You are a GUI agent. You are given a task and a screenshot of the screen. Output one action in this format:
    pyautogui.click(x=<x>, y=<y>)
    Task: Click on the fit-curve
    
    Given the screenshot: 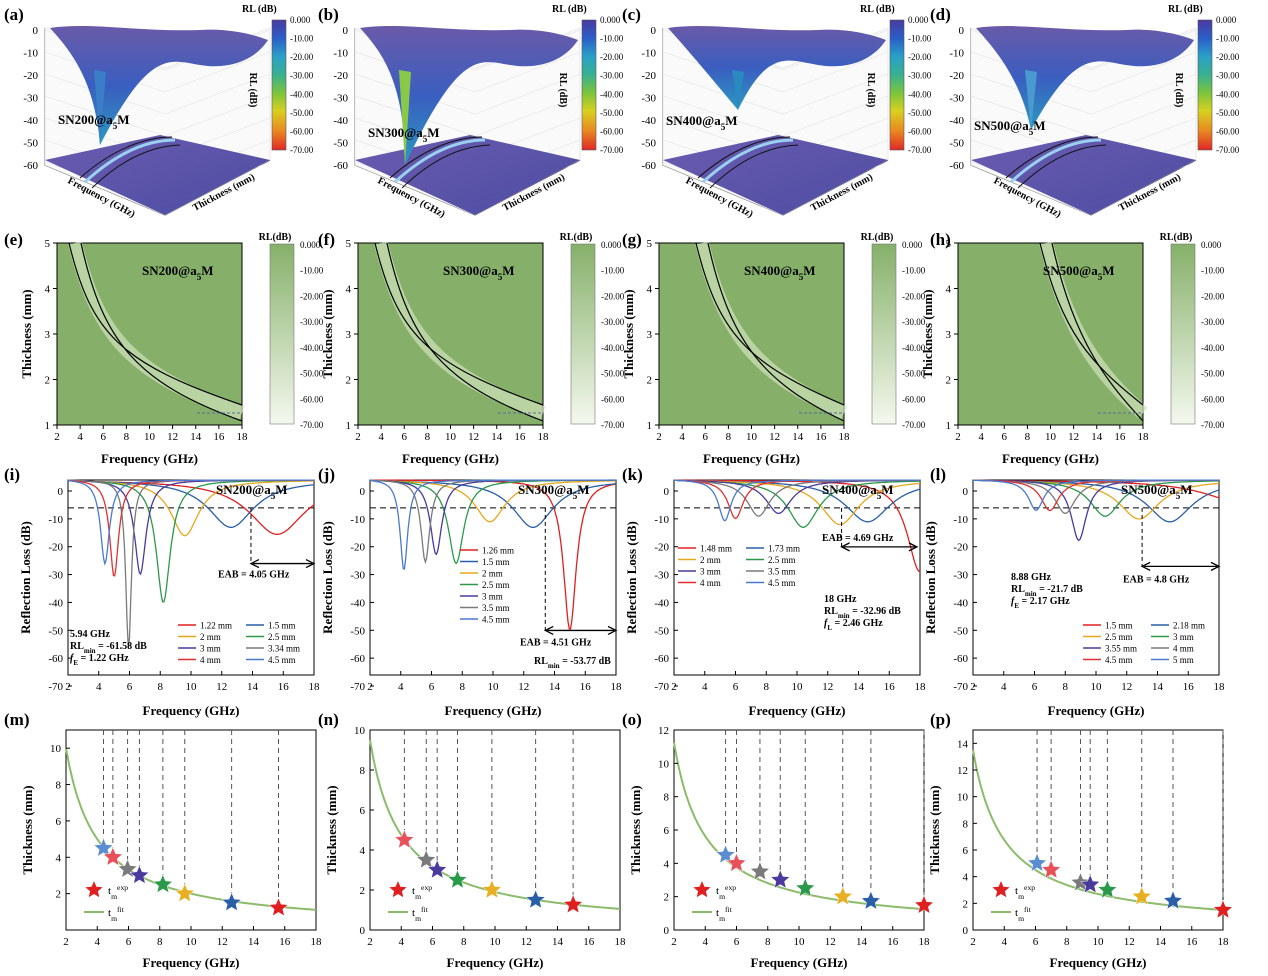 What is the action you would take?
    pyautogui.click(x=1098, y=830)
    